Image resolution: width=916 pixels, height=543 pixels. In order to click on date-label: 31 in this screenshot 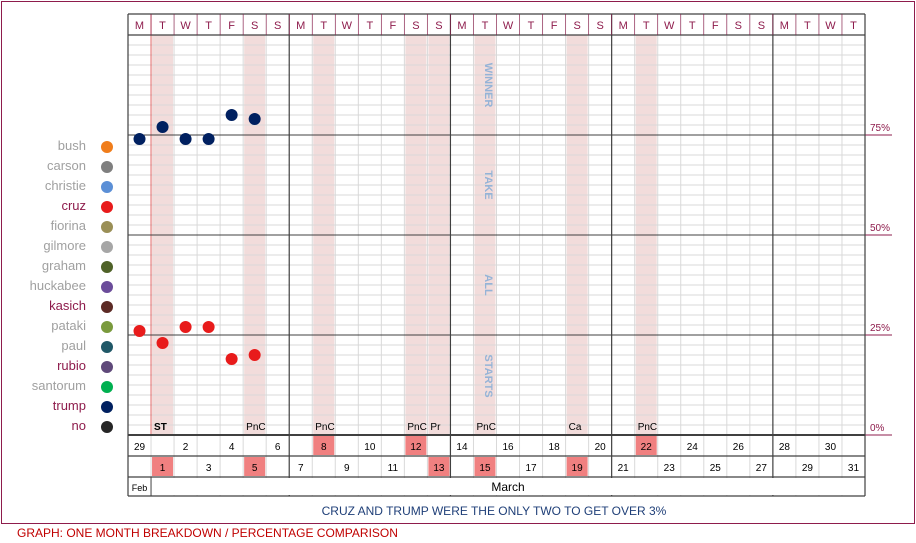, I will do `click(854, 468)`.